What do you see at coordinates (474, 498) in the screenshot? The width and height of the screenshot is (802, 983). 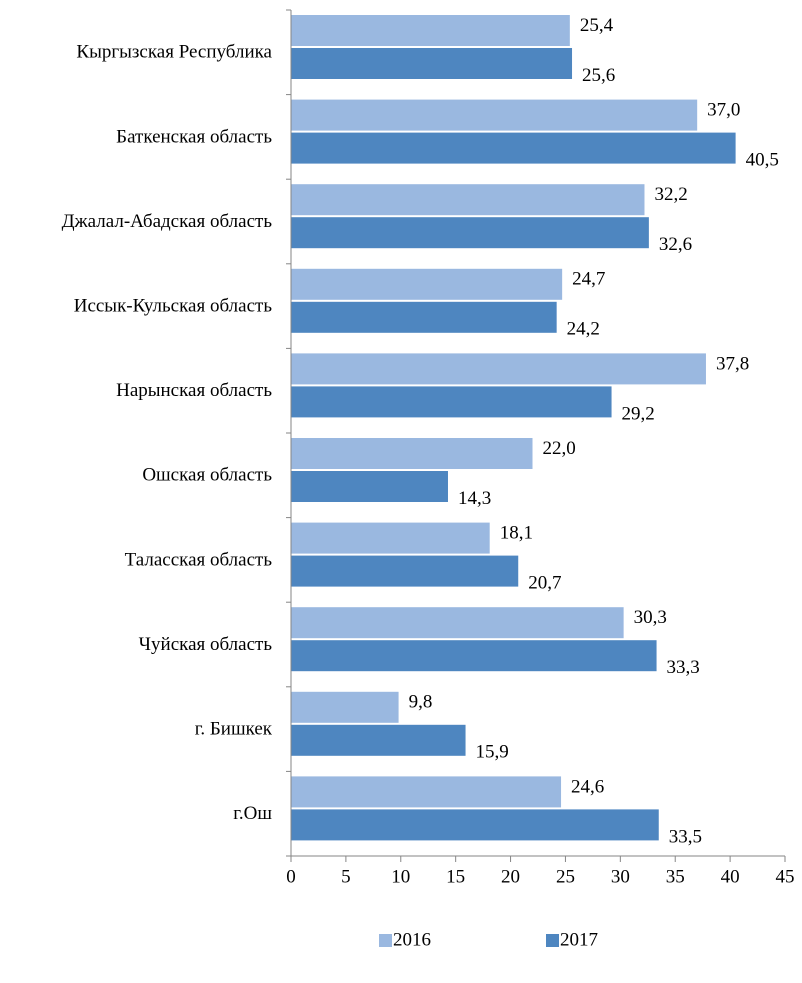 I see `data-label-2017-5: 14,3` at bounding box center [474, 498].